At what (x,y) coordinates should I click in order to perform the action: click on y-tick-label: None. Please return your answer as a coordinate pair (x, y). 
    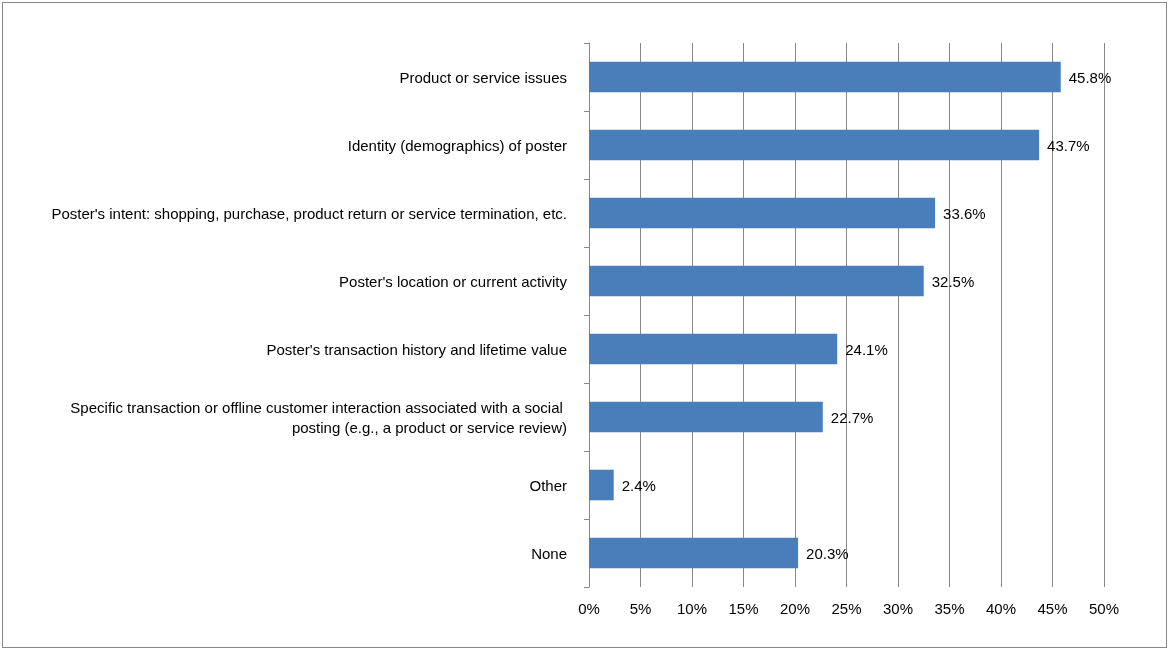
    Looking at the image, I should click on (549, 553).